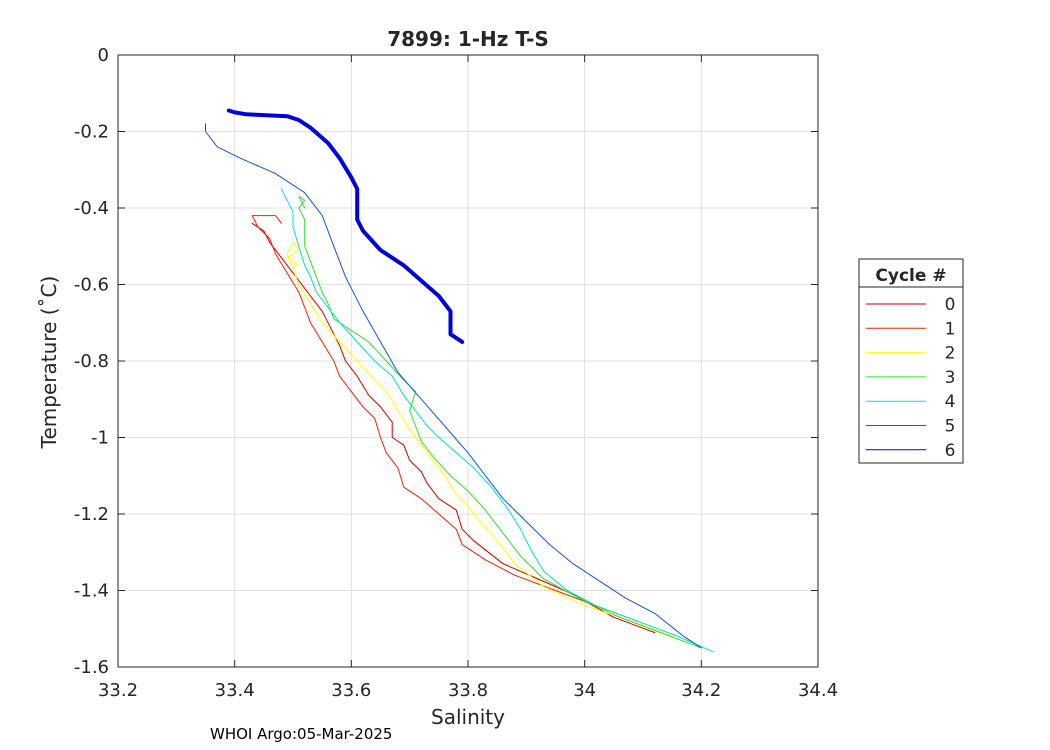  I want to click on y-tick-label: -1.2, so click(91, 514).